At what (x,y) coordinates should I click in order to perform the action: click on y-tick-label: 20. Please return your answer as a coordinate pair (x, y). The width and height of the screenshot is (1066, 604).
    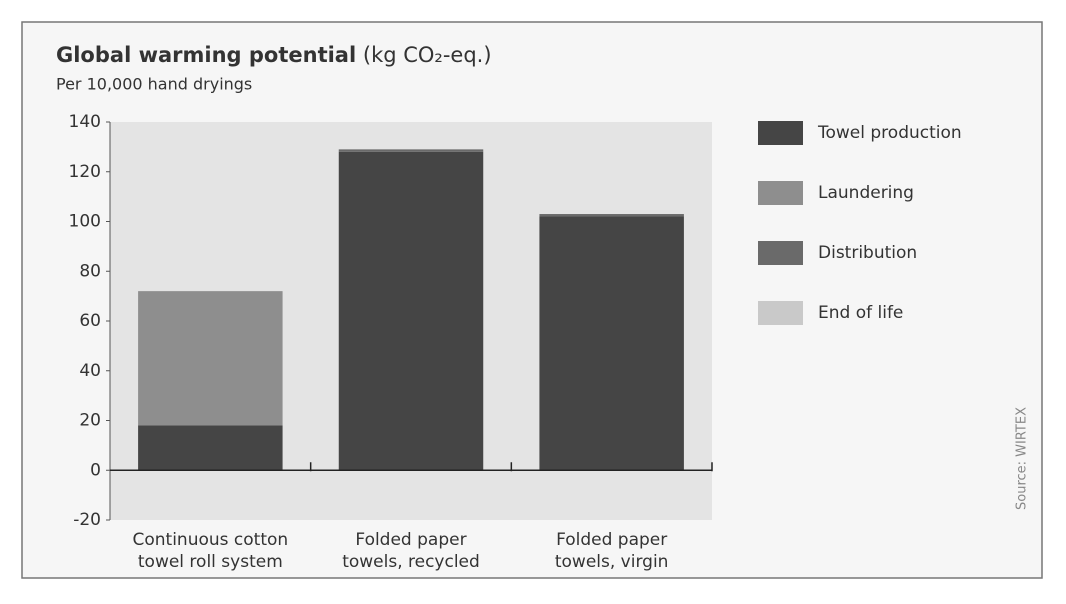
    Looking at the image, I should click on (90, 421).